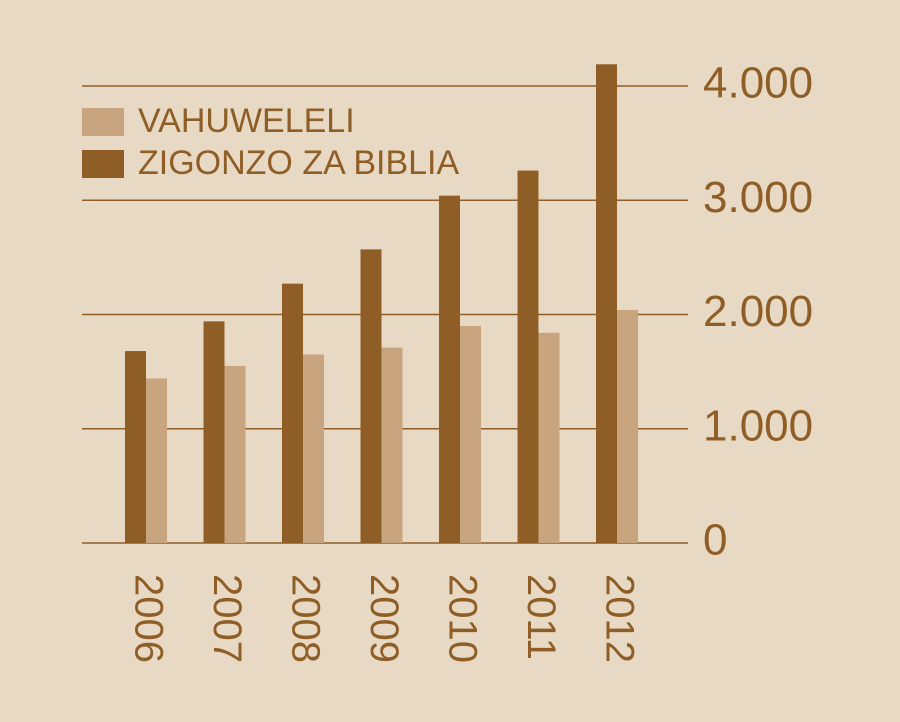  What do you see at coordinates (462, 618) in the screenshot?
I see `x-tick-label: 2010` at bounding box center [462, 618].